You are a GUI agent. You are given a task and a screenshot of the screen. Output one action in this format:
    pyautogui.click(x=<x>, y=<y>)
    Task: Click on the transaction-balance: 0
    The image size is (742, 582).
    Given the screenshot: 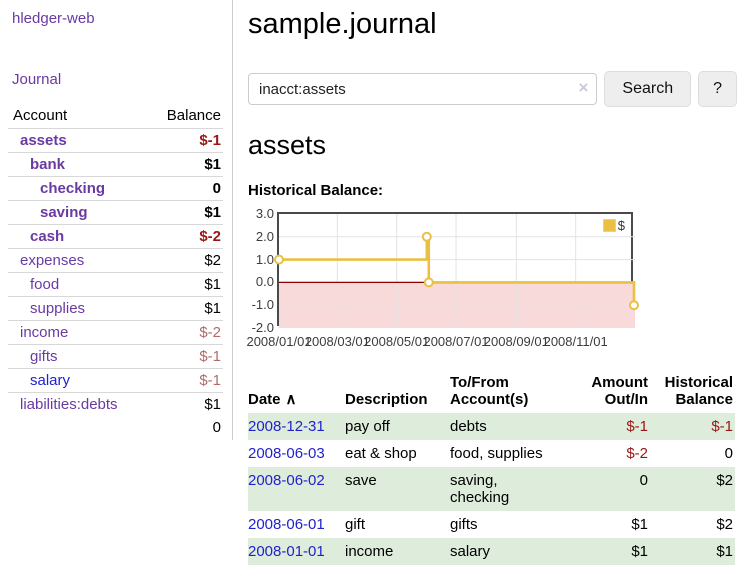 What is the action you would take?
    pyautogui.click(x=728, y=453)
    